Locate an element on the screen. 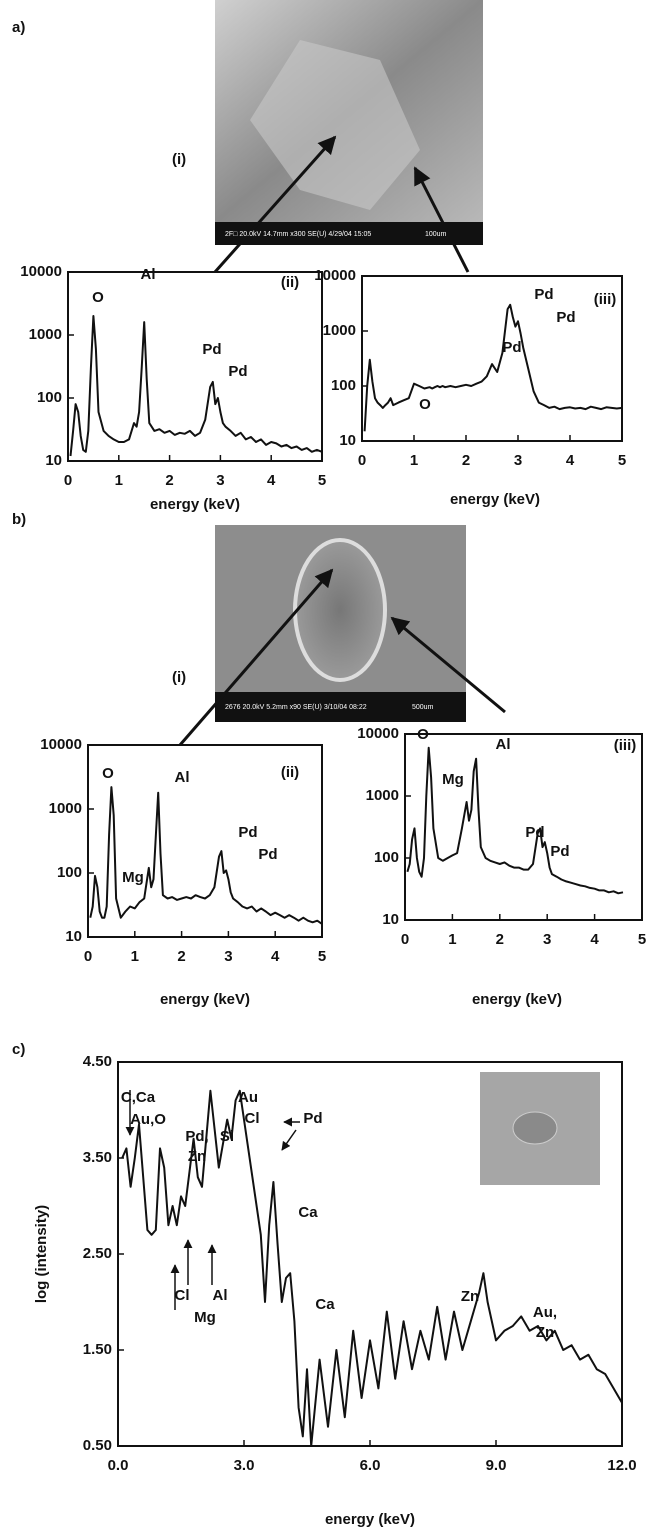  panel-label: c) is located at coordinates (18, 1049).